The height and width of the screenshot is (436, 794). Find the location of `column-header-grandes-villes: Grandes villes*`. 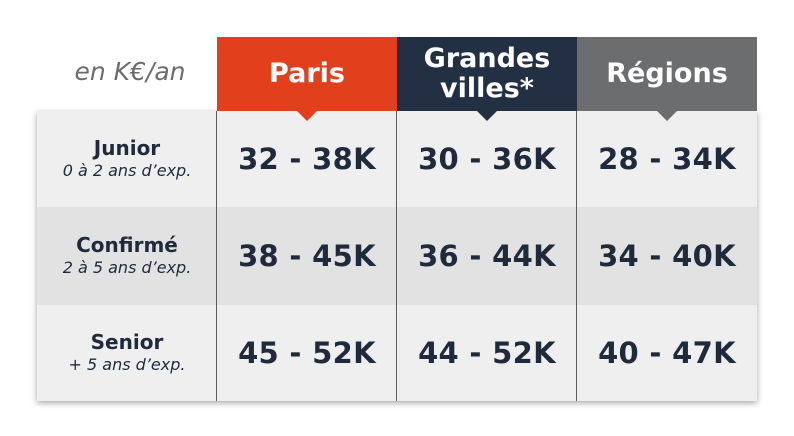

column-header-grandes-villes: Grandes villes* is located at coordinates (487, 79).